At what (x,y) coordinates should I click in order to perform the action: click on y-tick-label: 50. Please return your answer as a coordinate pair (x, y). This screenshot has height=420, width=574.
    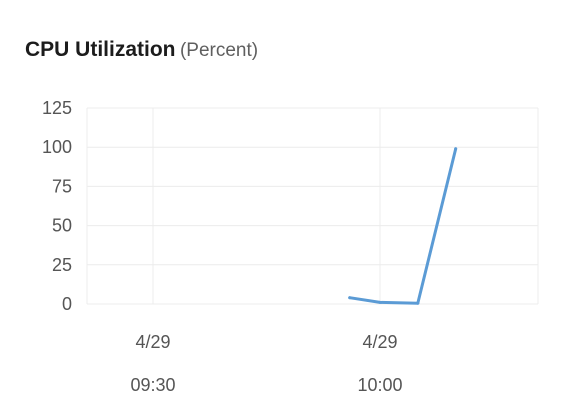
    Looking at the image, I should click on (62, 226).